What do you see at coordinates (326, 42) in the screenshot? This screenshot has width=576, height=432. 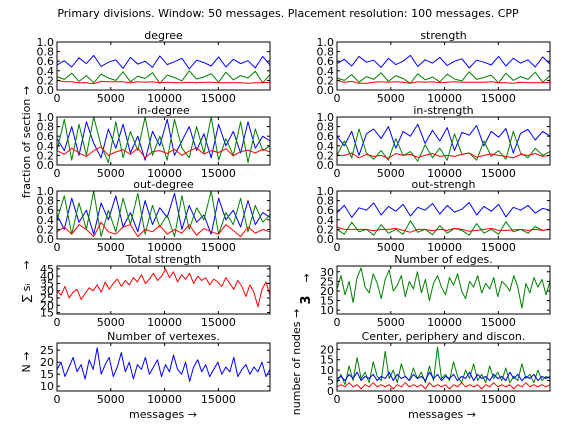 I see `y-tick-label-strength-5: 1.0` at bounding box center [326, 42].